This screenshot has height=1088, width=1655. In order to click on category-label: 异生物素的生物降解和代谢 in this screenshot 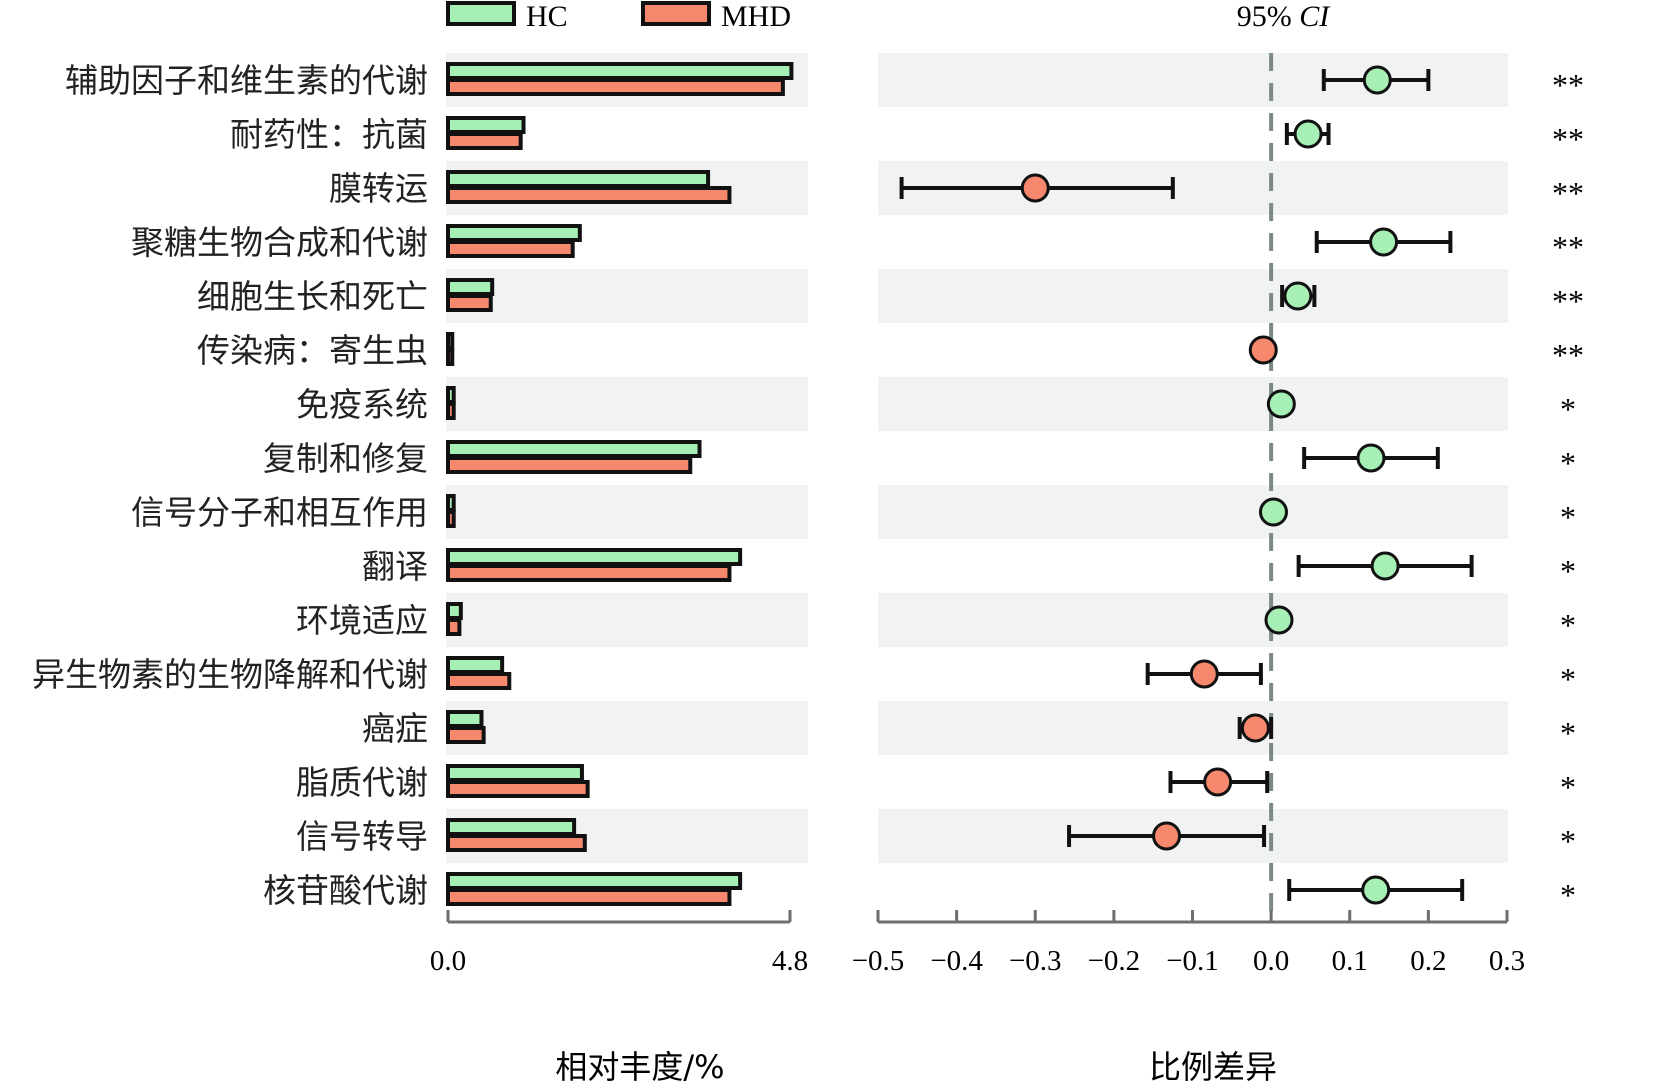, I will do `click(230, 674)`.